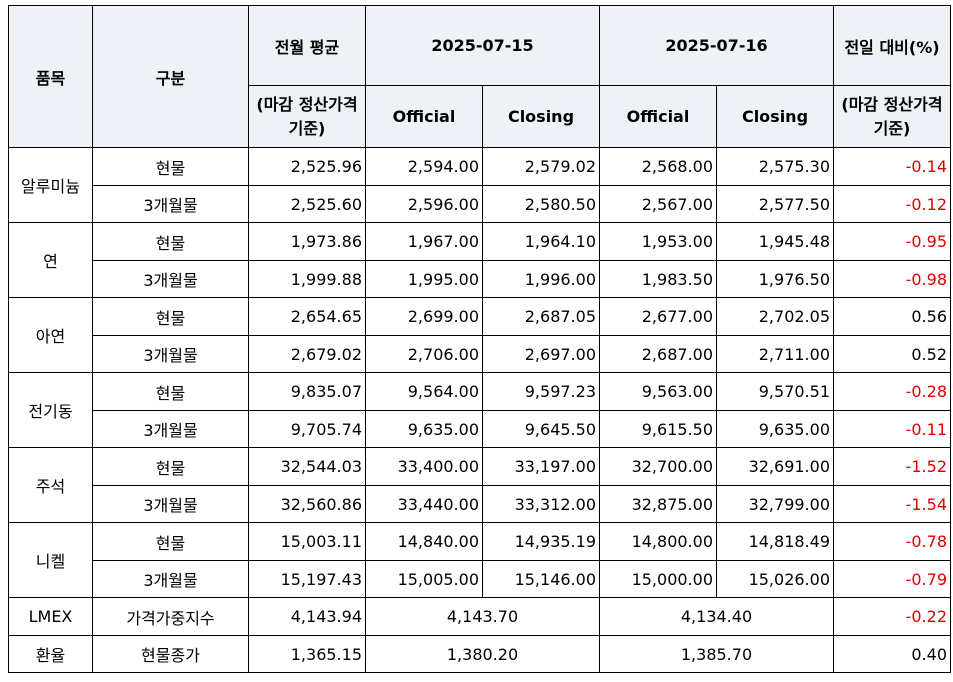  What do you see at coordinates (424, 541) in the screenshot?
I see `date-1-official-cell: 14,840.00` at bounding box center [424, 541].